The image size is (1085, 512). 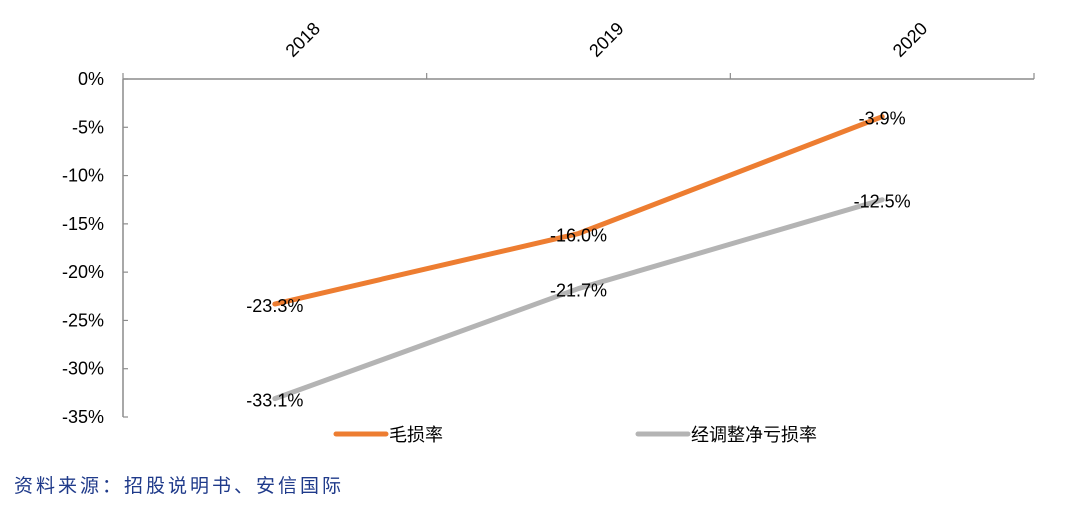 What do you see at coordinates (882, 202) in the screenshot?
I see `data-label: -12.5%` at bounding box center [882, 202].